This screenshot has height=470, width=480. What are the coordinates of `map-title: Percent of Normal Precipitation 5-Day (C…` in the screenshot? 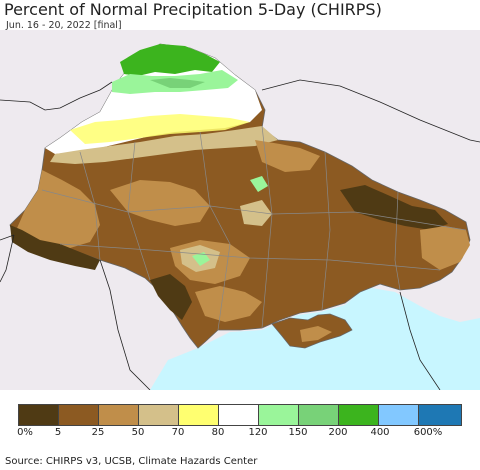 It's located at (193, 9).